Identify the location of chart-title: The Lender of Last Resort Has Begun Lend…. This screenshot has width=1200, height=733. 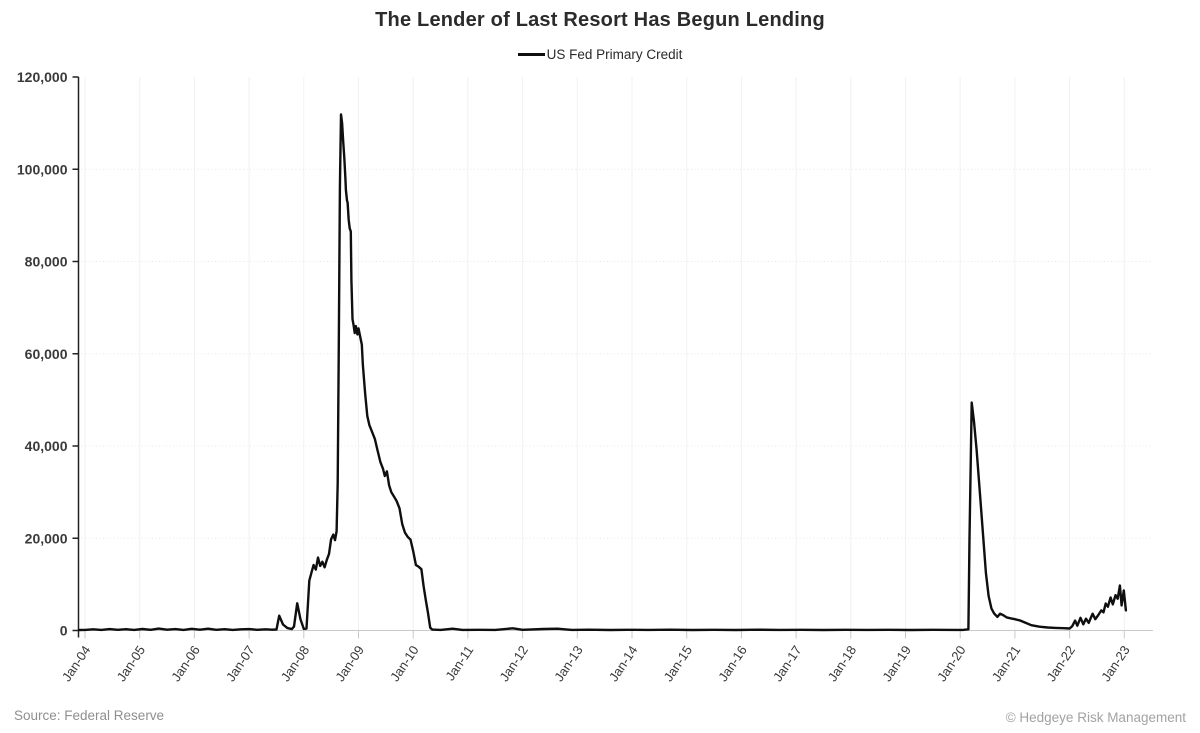
(600, 20).